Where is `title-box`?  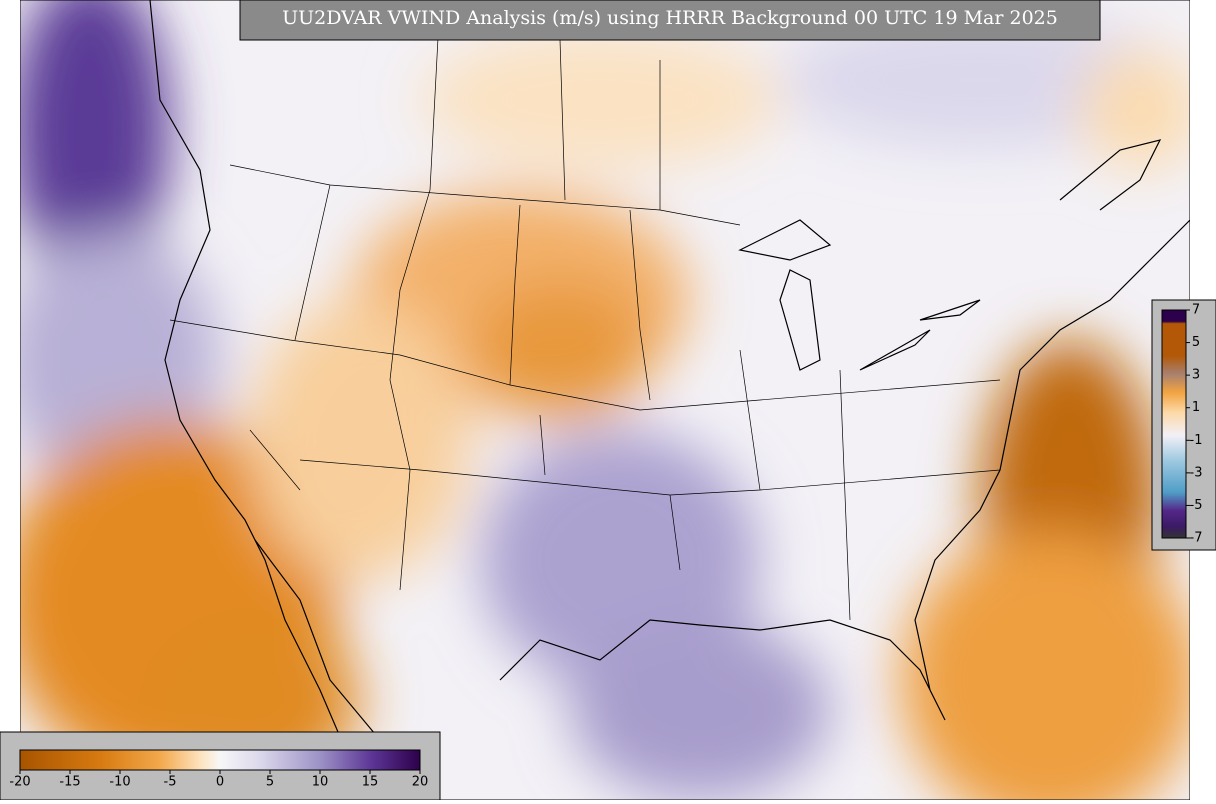 title-box is located at coordinates (670, 20).